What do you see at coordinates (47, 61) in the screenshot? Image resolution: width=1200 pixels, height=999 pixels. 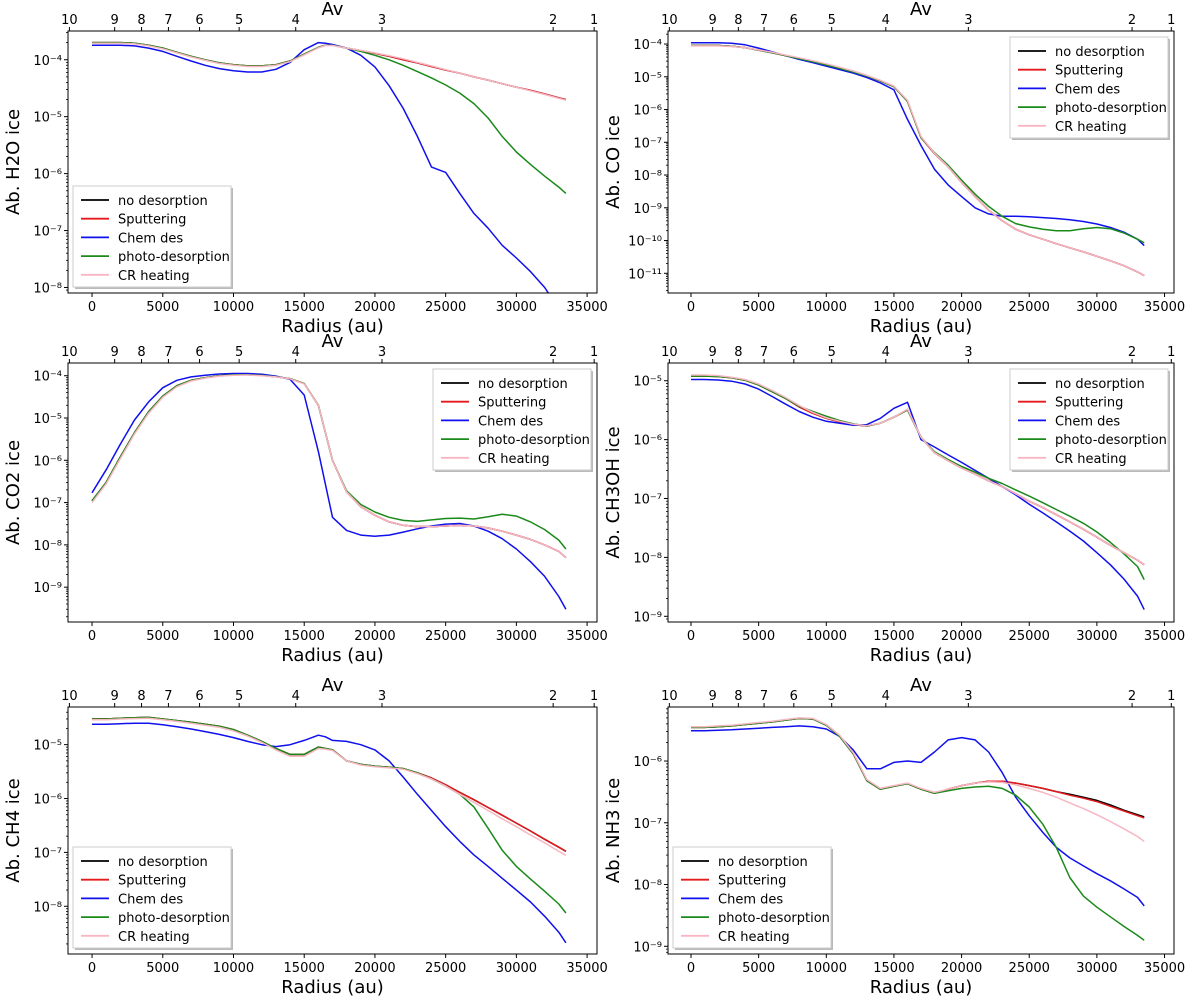 I see `y-tick-label: 10⁻⁴` at bounding box center [47, 61].